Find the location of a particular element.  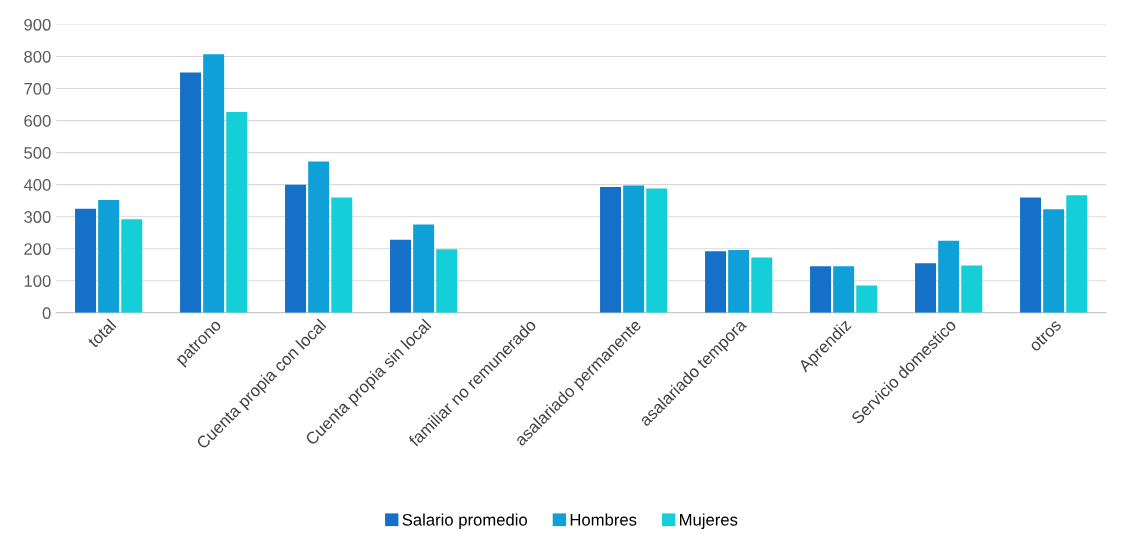

y-tick-label: 900 is located at coordinates (37, 24).